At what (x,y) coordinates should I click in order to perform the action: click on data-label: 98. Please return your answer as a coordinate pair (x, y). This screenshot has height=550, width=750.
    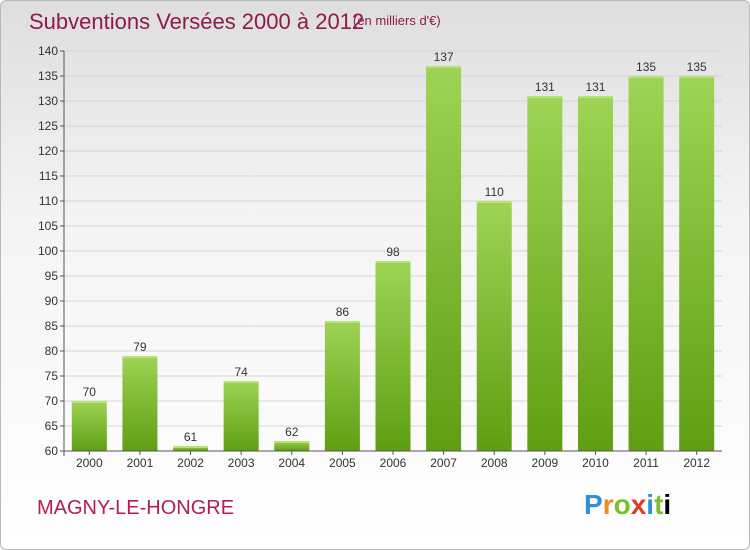
    Looking at the image, I should click on (393, 252).